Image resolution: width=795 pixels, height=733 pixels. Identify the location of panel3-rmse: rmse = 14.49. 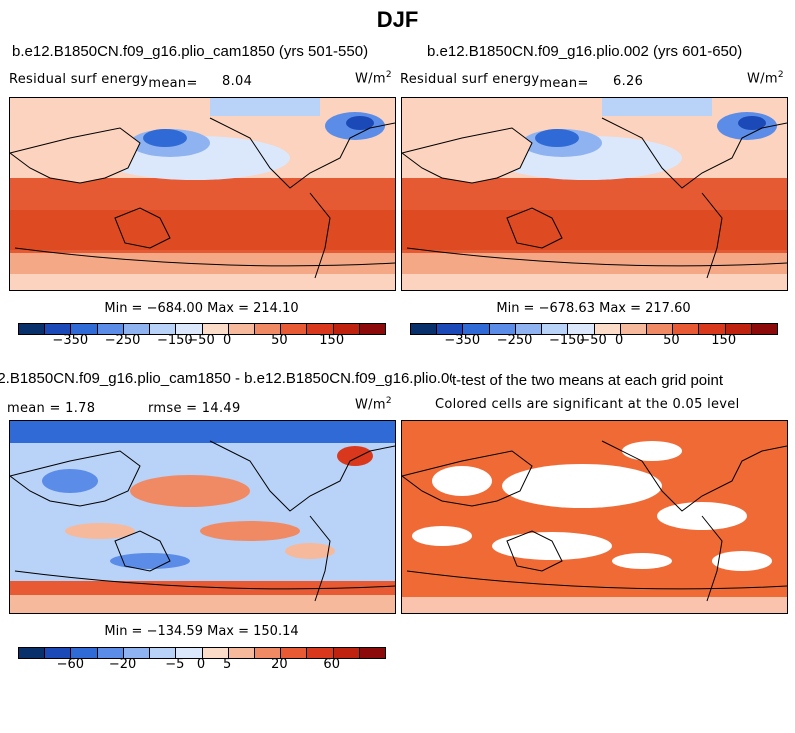
(194, 408).